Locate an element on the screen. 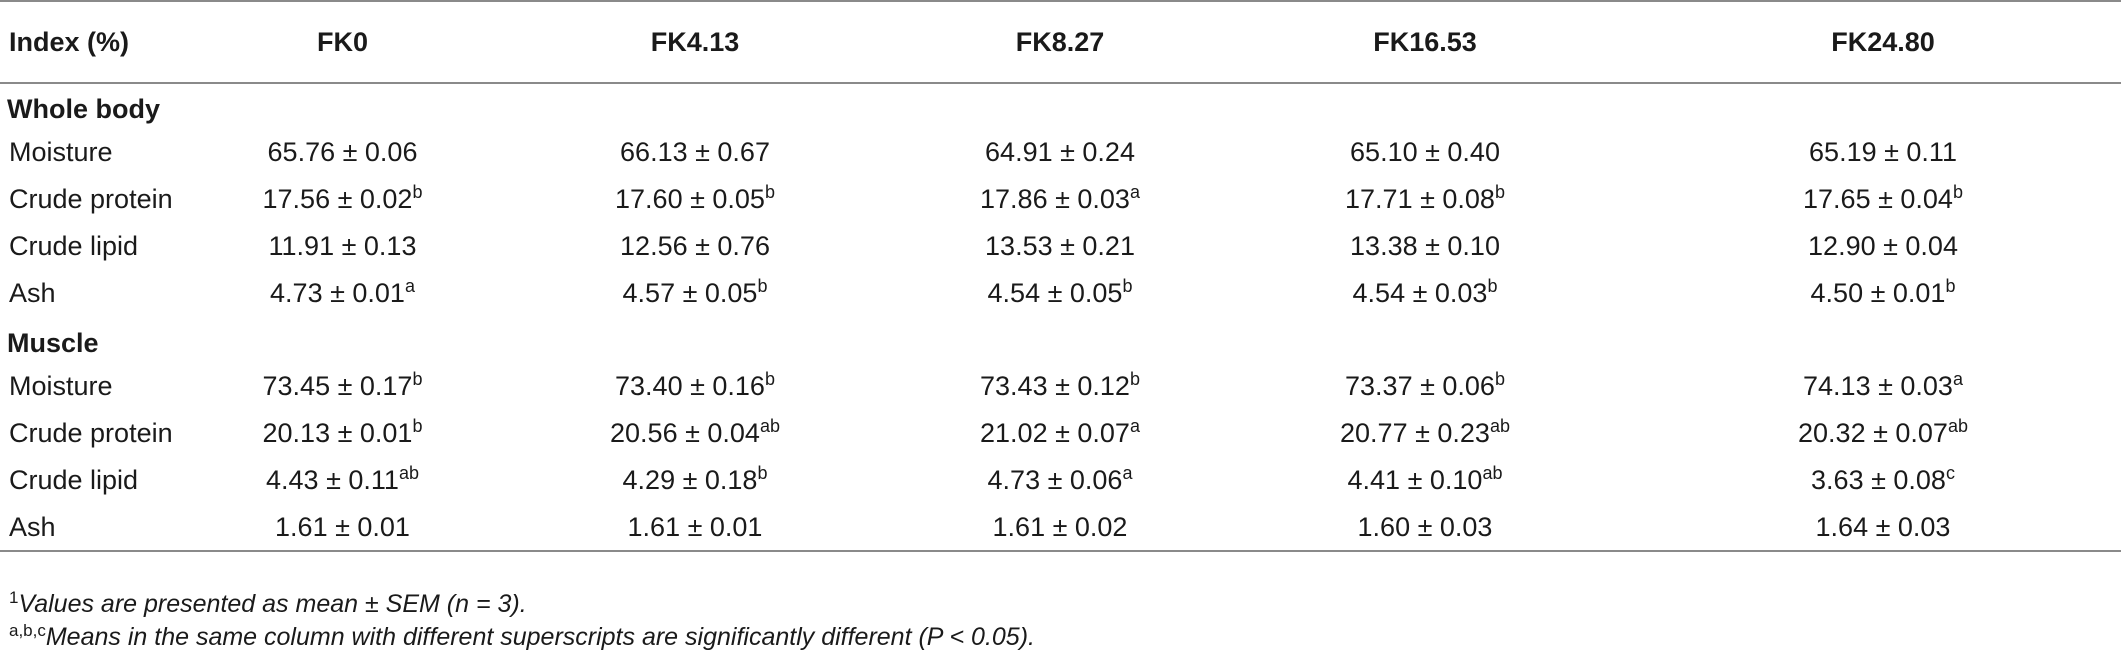 The height and width of the screenshot is (665, 2121). header-fk24-80: FK24.80 is located at coordinates (1883, 42).